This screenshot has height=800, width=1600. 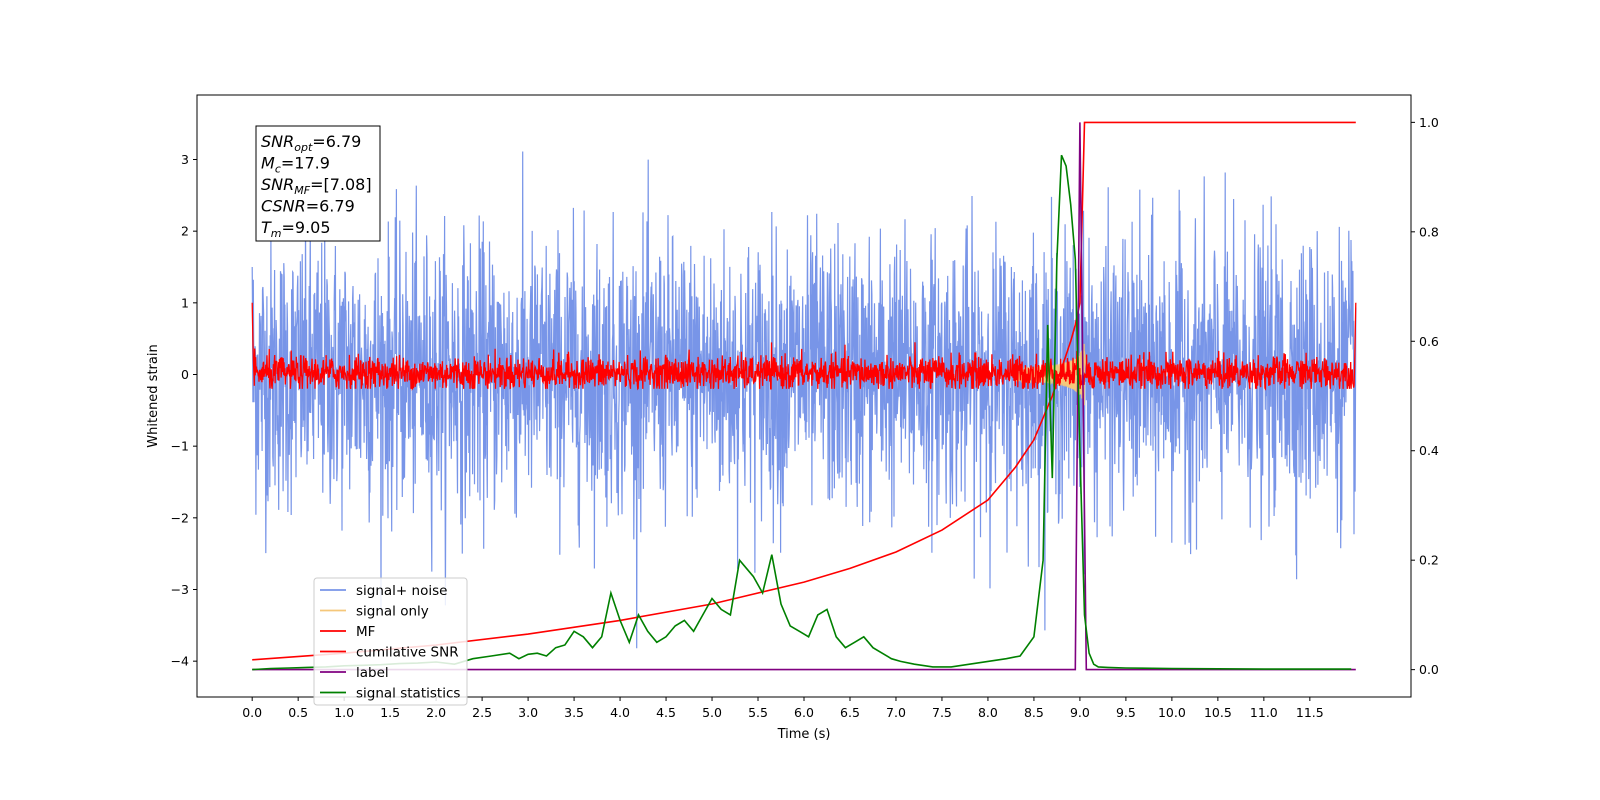 What do you see at coordinates (482, 712) in the screenshot?
I see `x-tick-label: 2.5` at bounding box center [482, 712].